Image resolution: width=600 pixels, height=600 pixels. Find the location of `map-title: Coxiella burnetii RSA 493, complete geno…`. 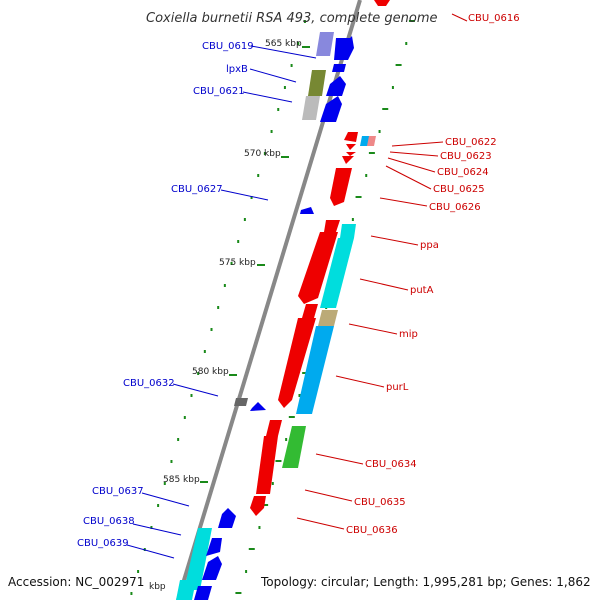

map-title: Coxiella burnetii RSA 493, complete geno… is located at coordinates (292, 18).